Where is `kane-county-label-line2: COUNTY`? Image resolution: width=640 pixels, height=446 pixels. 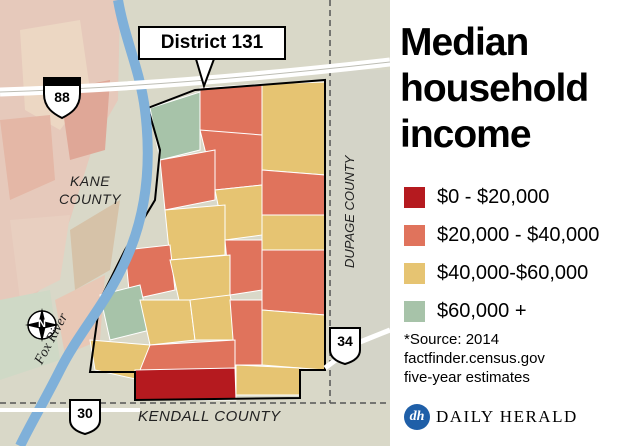
kane-county-label-line2: COUNTY is located at coordinates (90, 199).